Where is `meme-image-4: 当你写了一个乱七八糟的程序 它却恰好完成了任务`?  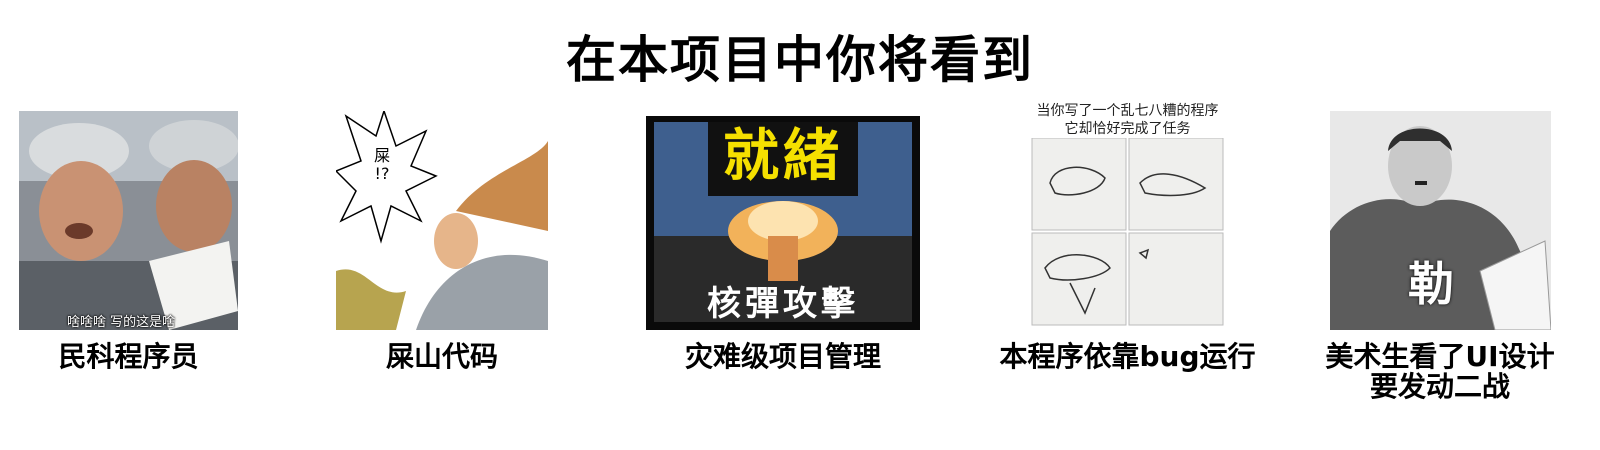
meme-image-4: 当你写了一个乱七八糟的程序 它却恰好完成了任务 is located at coordinates (1127, 215).